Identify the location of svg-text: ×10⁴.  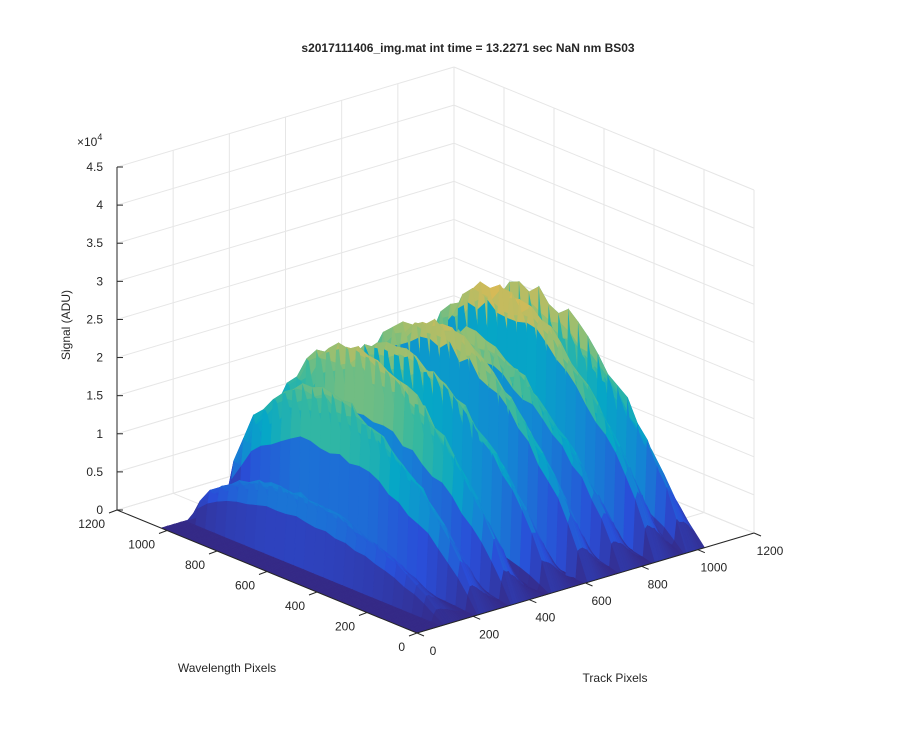
(89, 140).